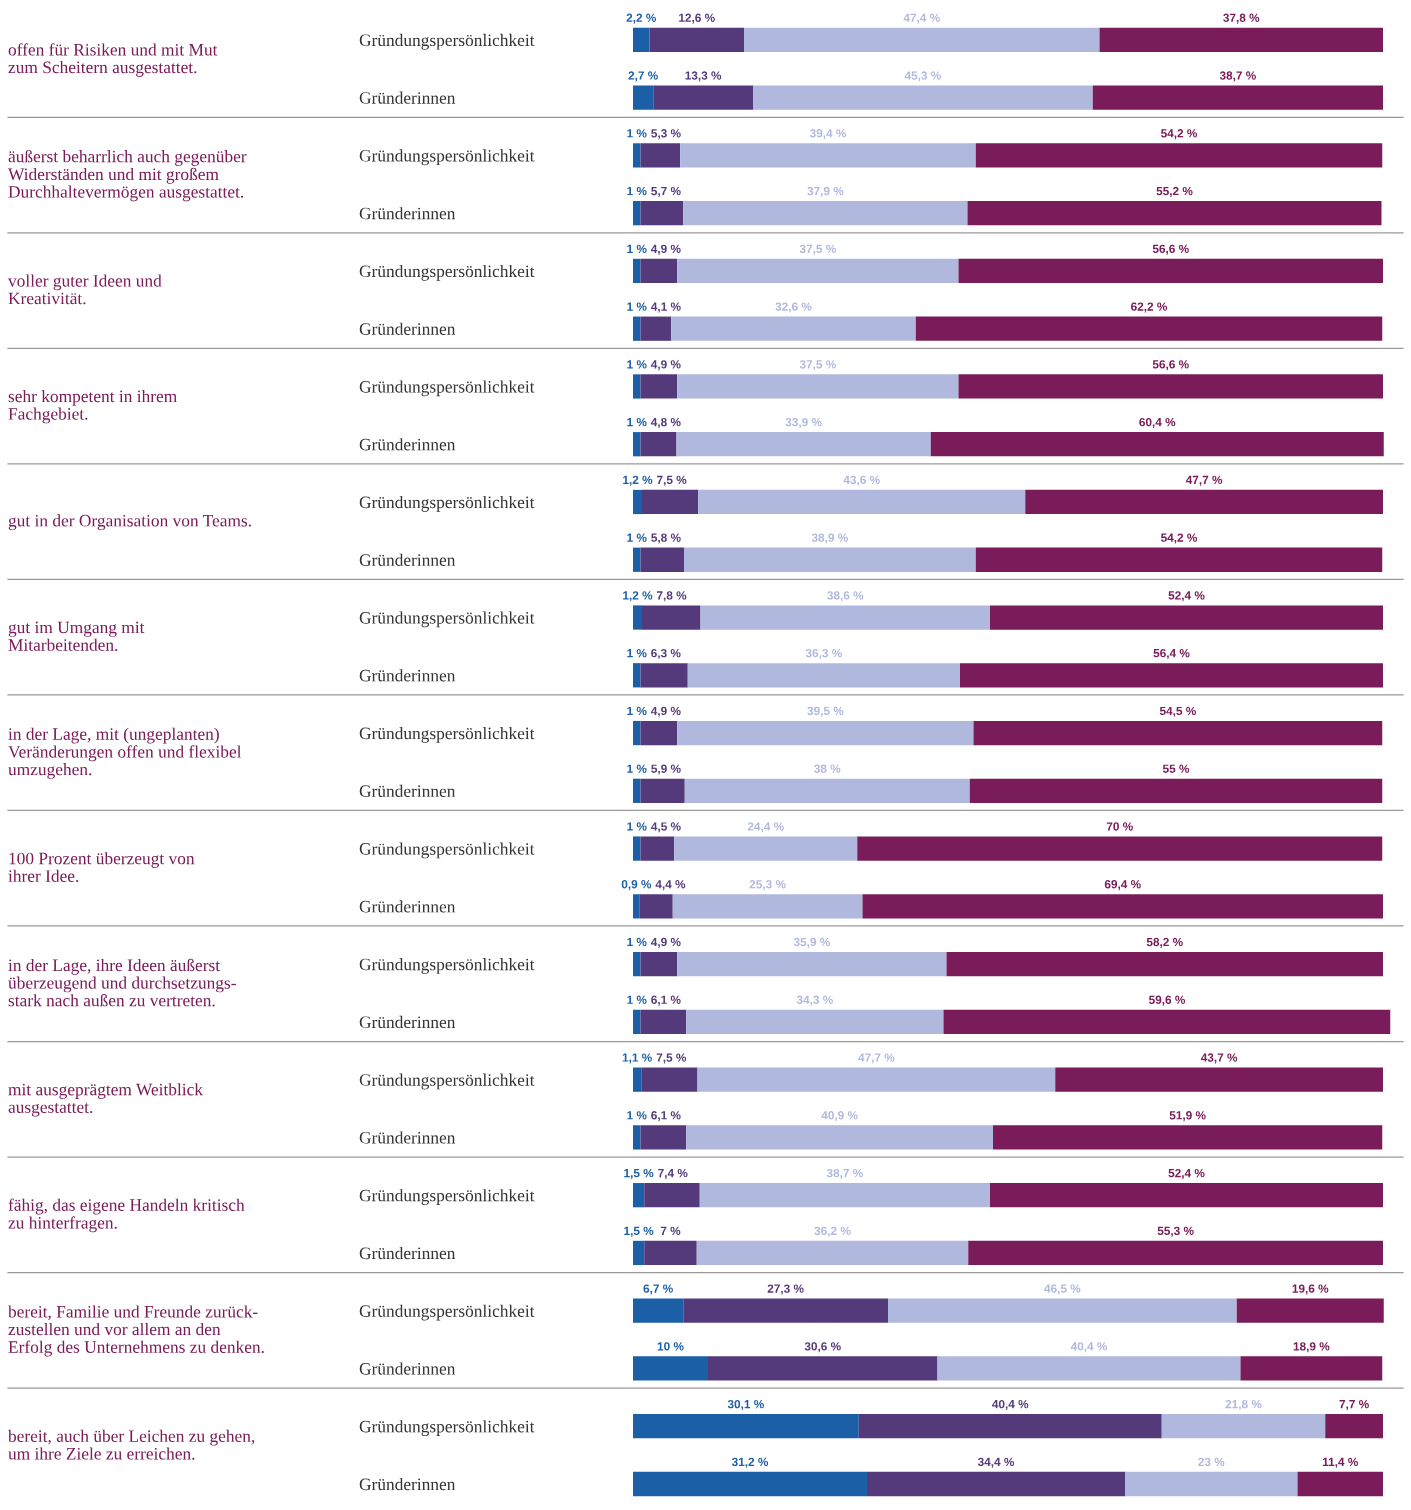 This screenshot has height=1510, width=1411. I want to click on text: gut im Umgang mit Mitarbeitenden., so click(76, 636).